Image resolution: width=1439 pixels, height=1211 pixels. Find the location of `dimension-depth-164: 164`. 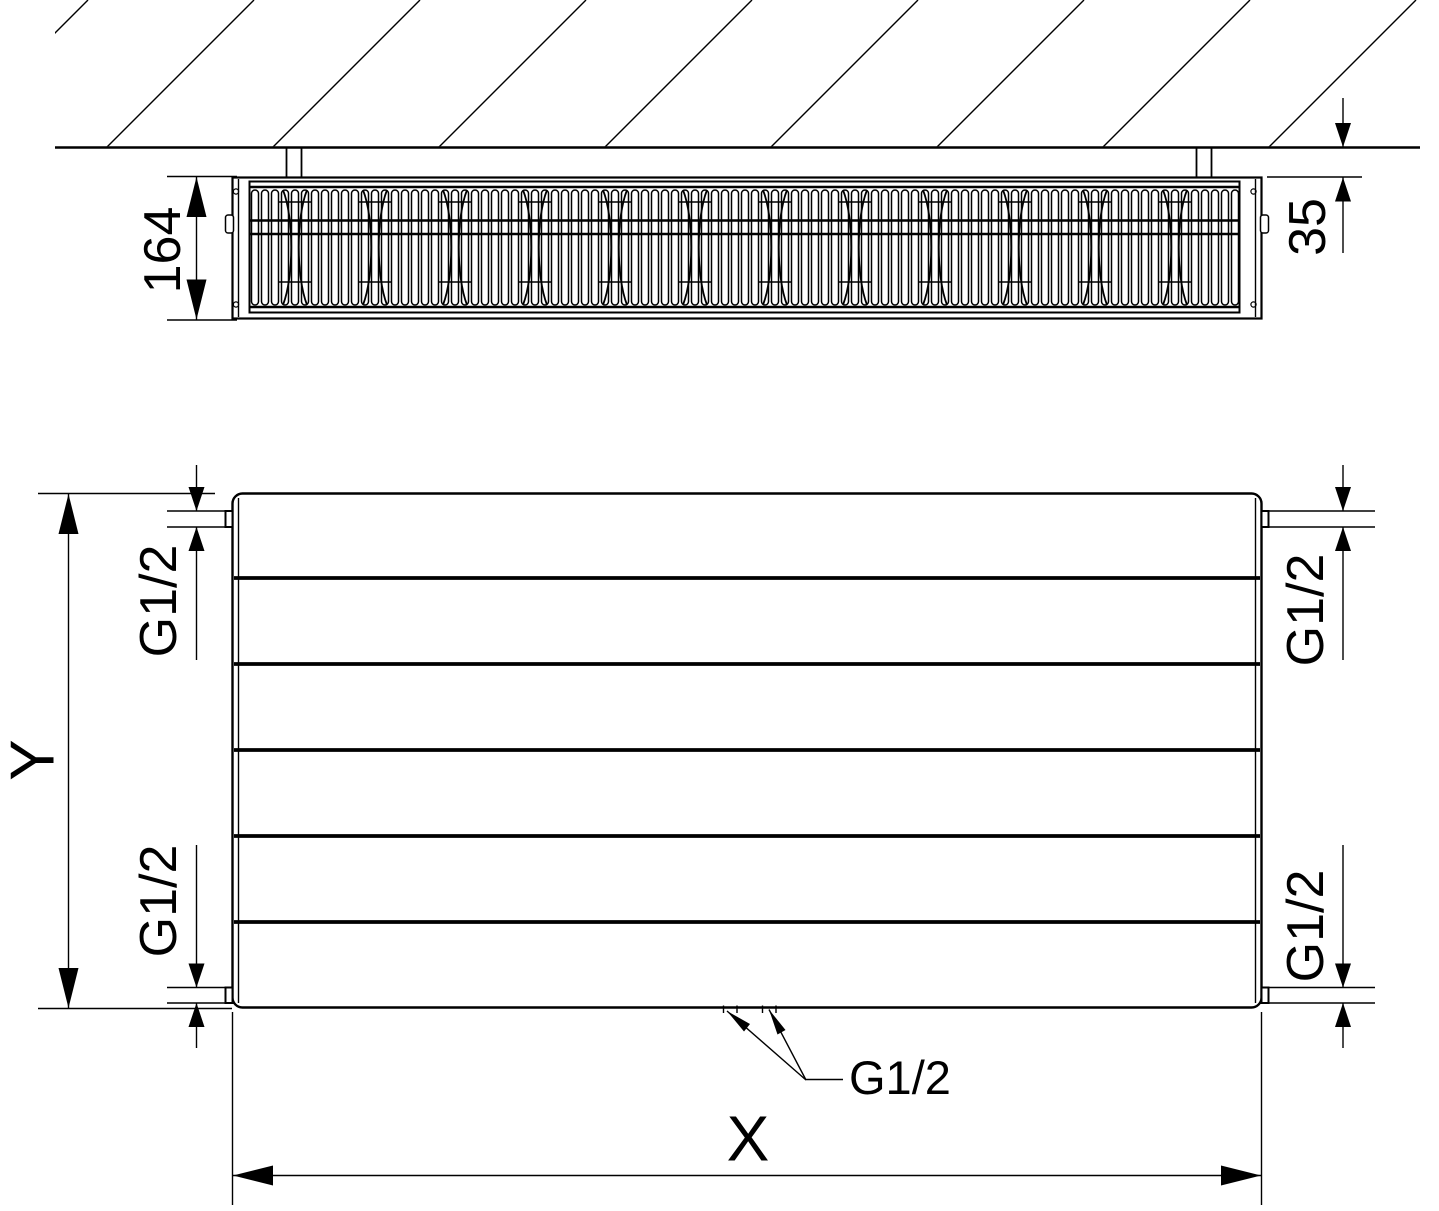

dimension-depth-164: 164 is located at coordinates (185, 248).